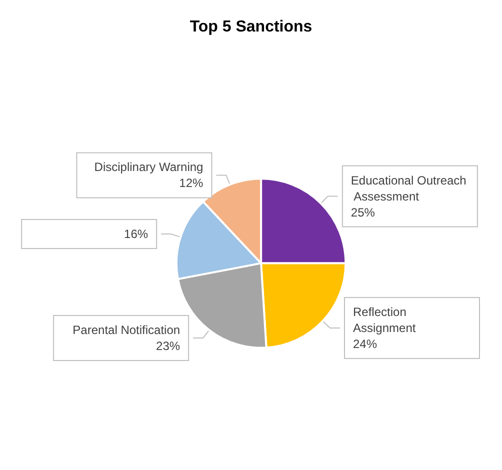 The height and width of the screenshot is (470, 502). What do you see at coordinates (168, 345) in the screenshot?
I see `data-label: 23%` at bounding box center [168, 345].